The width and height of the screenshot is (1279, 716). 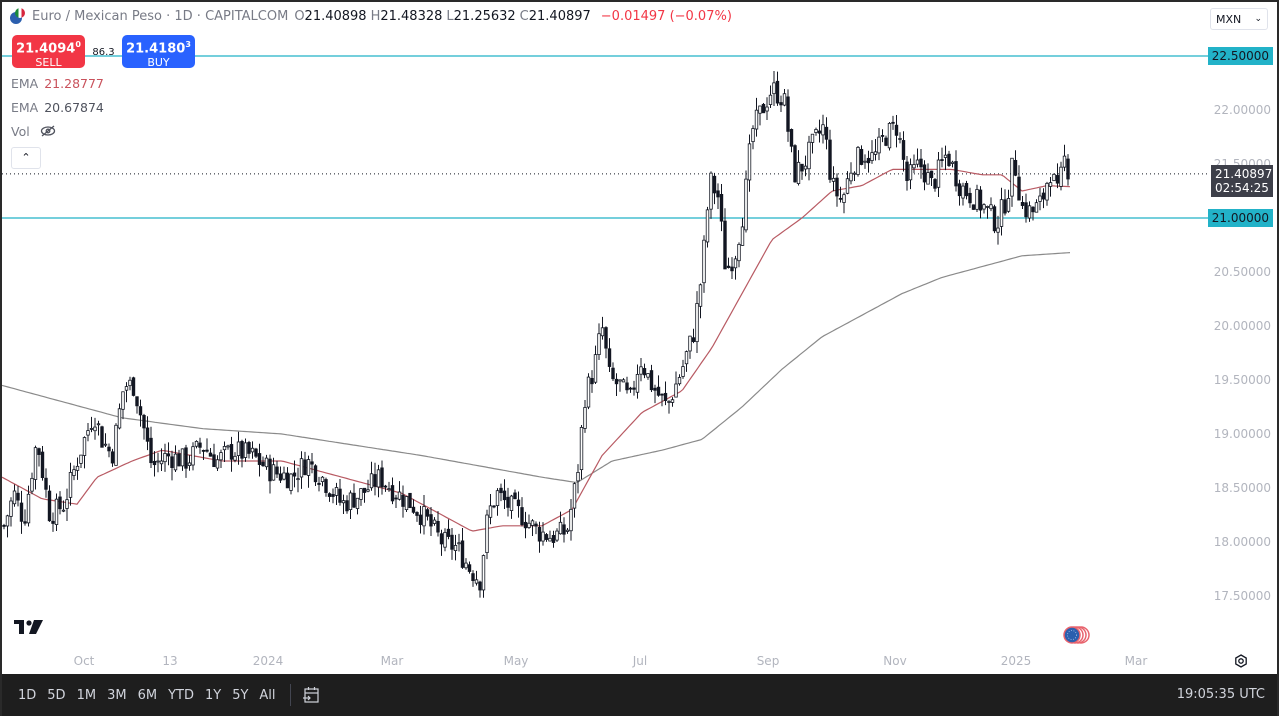 What do you see at coordinates (1240, 218) in the screenshot?
I see `horizontal-line-label: 21.00000` at bounding box center [1240, 218].